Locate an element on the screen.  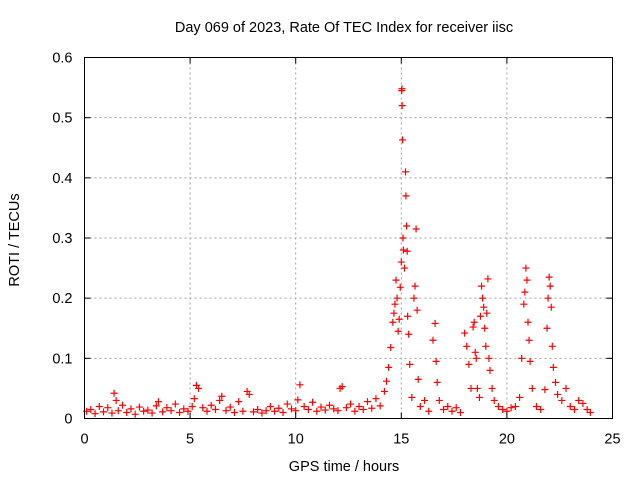
x-tick-label: 15 is located at coordinates (401, 440).